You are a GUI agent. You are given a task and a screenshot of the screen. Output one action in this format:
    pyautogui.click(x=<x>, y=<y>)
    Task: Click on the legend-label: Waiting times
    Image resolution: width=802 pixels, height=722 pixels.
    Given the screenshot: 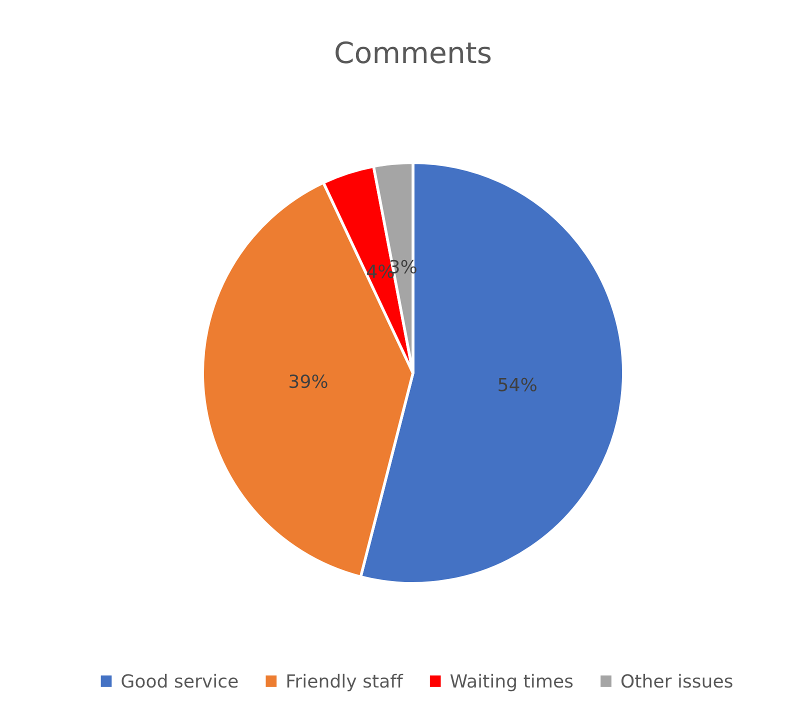 What is the action you would take?
    pyautogui.click(x=511, y=683)
    